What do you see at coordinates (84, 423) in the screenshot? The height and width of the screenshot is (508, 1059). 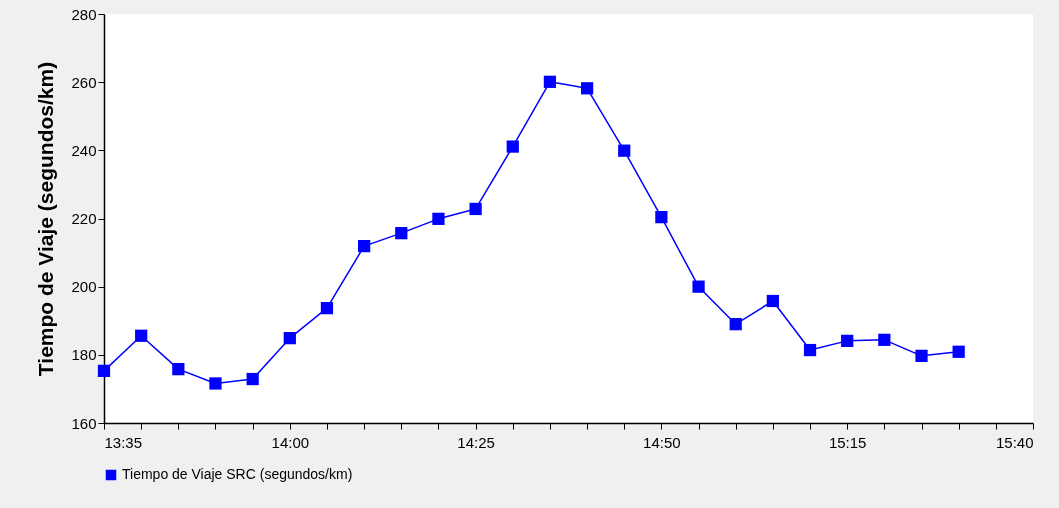 I see `y-tick-label: 160` at bounding box center [84, 423].